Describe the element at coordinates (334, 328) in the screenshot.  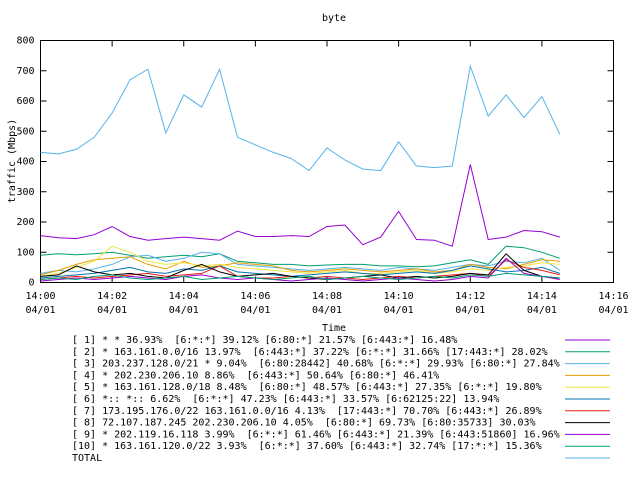
I see `x-axis-label: Time` at that location.